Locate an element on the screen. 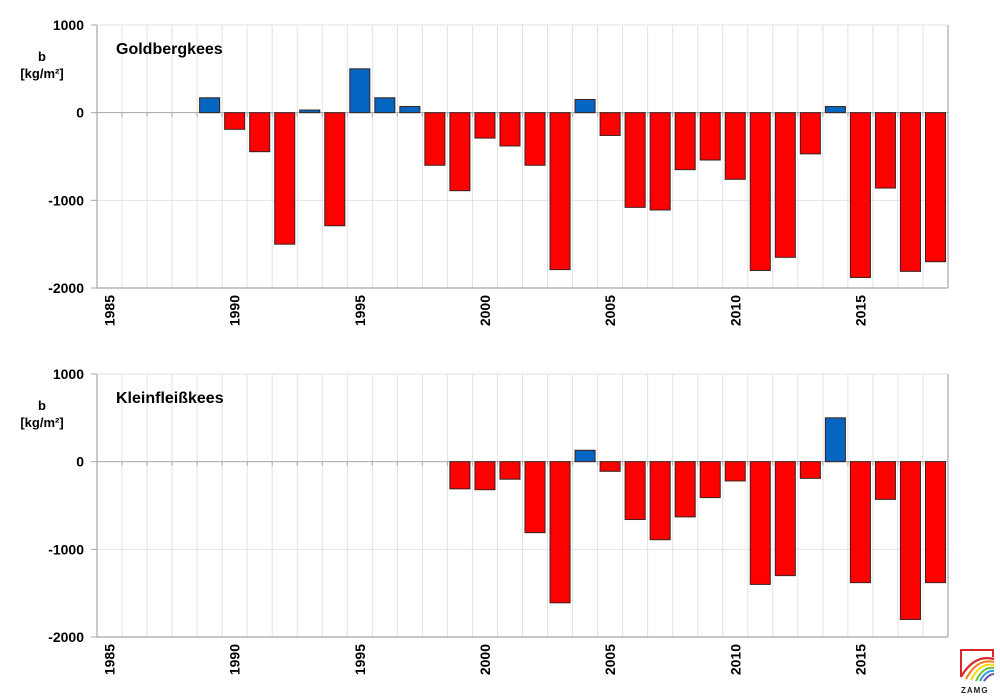 This screenshot has height=698, width=1000. bar-1991 is located at coordinates (260, 132).